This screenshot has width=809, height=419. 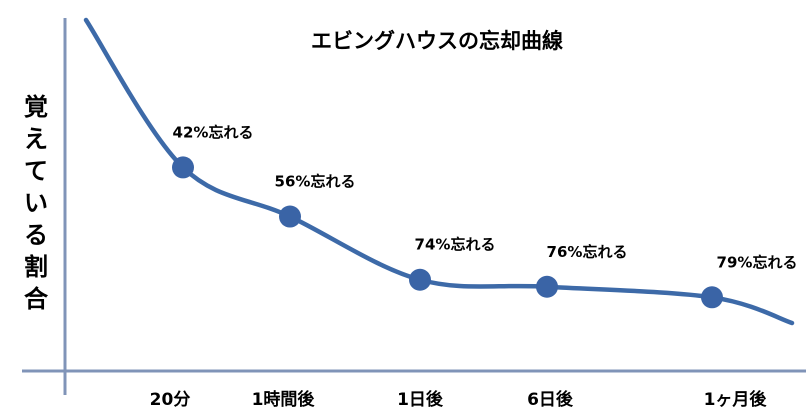 What do you see at coordinates (36, 139) in the screenshot?
I see `y-axis-label-char: え` at bounding box center [36, 139].